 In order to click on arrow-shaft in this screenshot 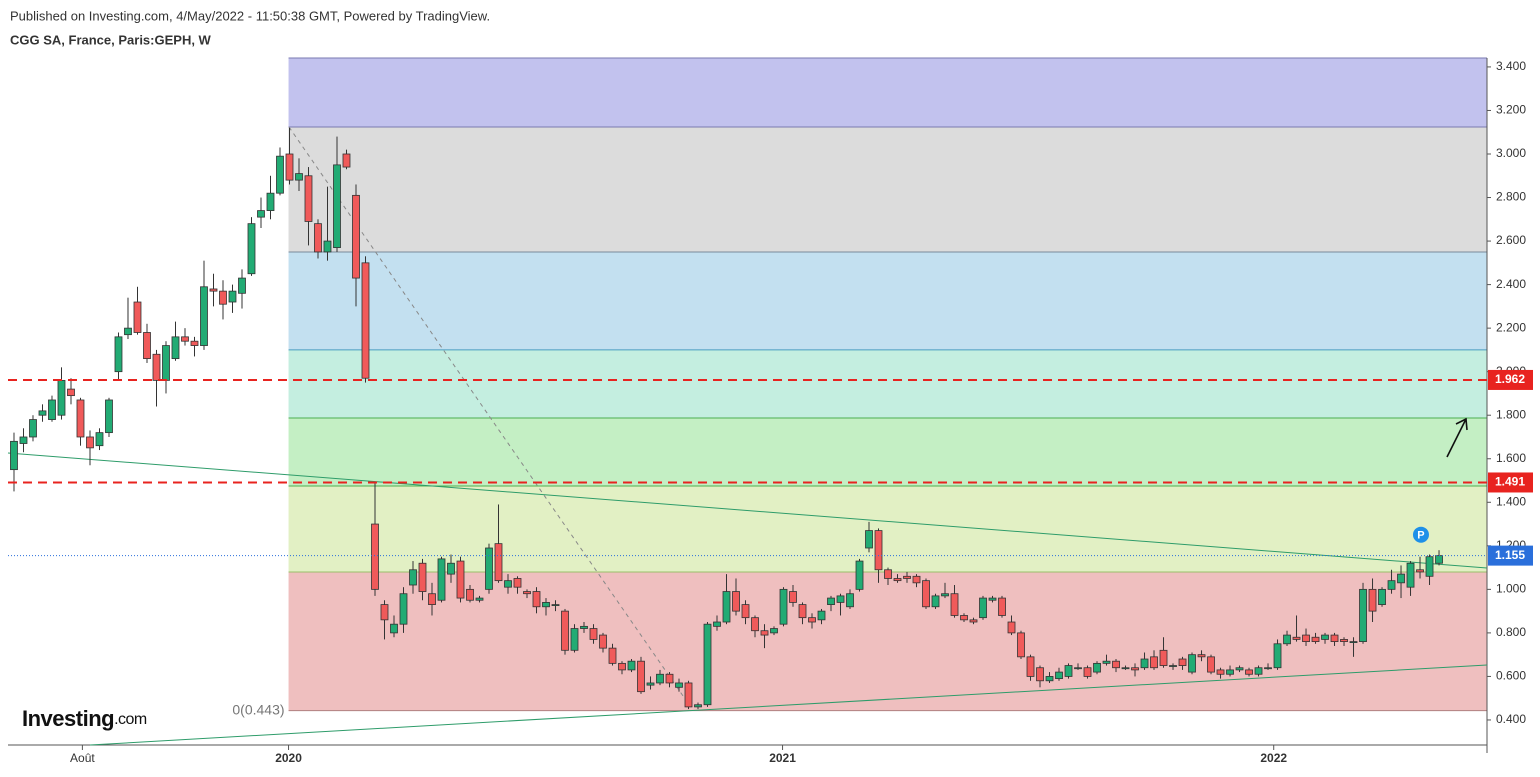, I will do `click(1456, 438)`.